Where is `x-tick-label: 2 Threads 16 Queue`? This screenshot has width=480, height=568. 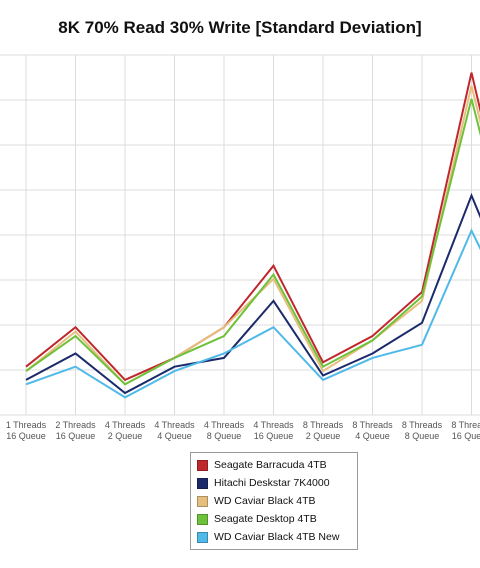
x-tick-label: 2 Threads 16 Queue is located at coordinates (75, 430).